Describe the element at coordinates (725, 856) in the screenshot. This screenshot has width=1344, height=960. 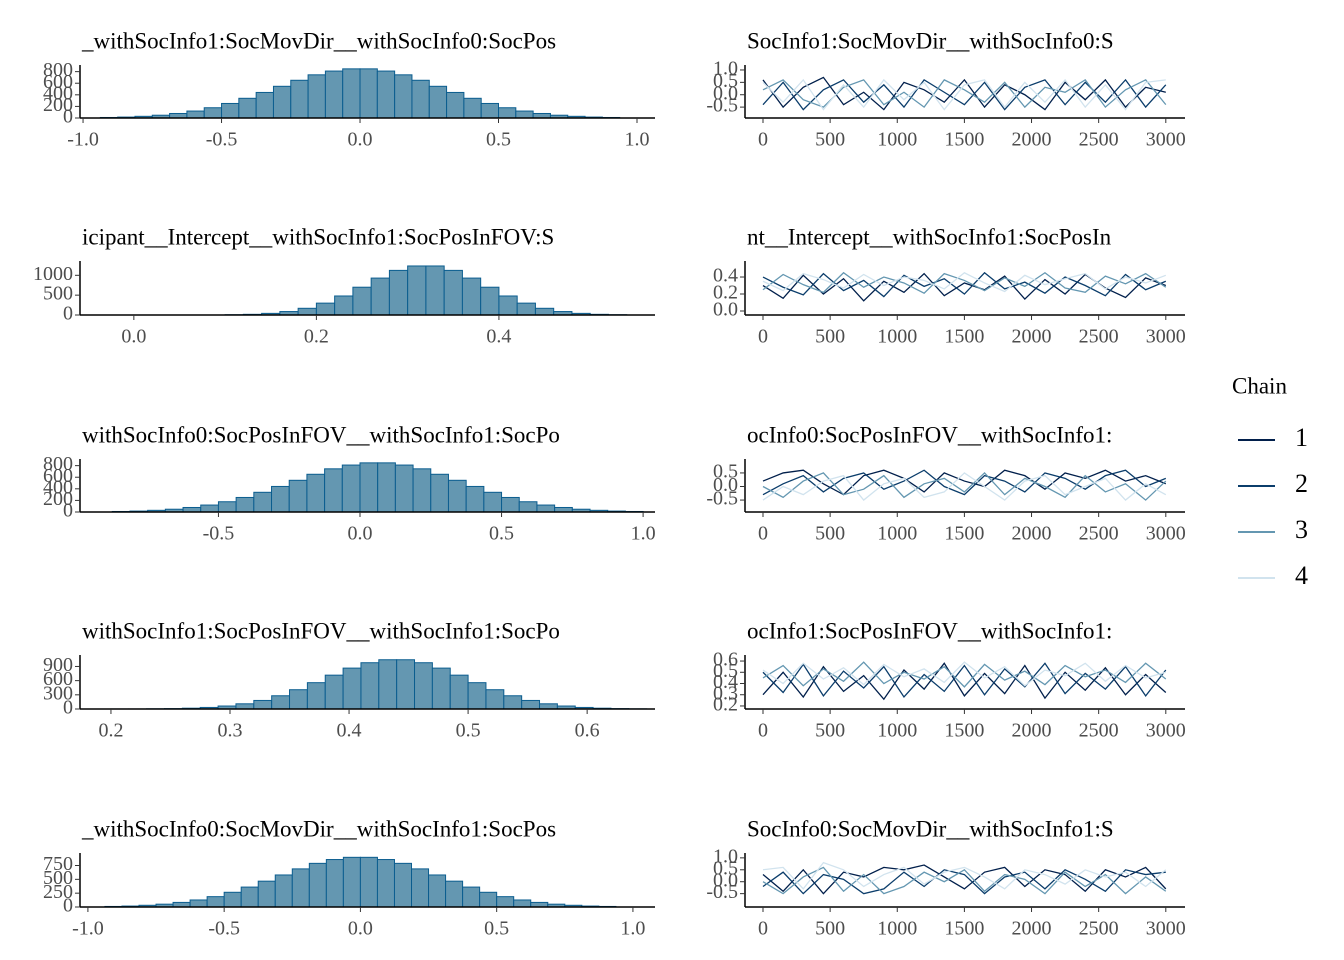
I see `y-tick-label: 1.0` at that location.